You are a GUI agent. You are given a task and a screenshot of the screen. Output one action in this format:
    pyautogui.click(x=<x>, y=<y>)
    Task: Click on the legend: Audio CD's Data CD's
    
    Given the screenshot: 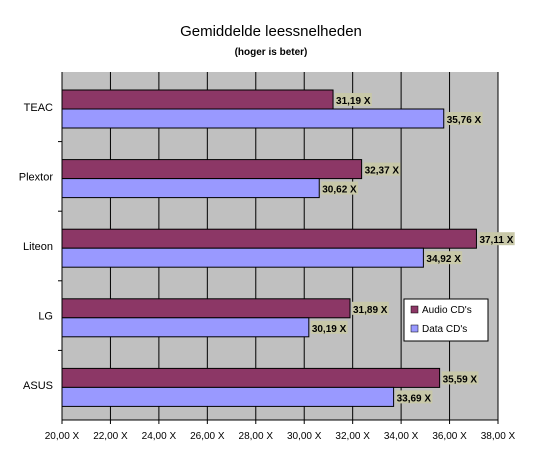 What is the action you would take?
    pyautogui.click(x=446, y=320)
    